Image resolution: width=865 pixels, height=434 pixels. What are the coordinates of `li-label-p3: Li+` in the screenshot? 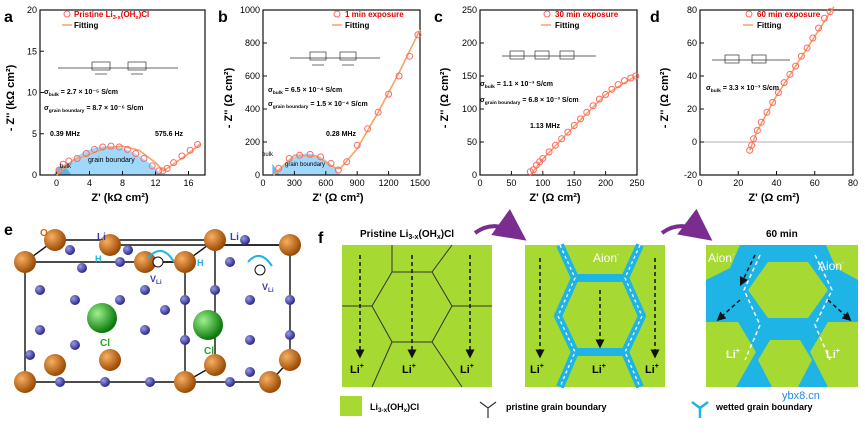 It's located at (467, 369).